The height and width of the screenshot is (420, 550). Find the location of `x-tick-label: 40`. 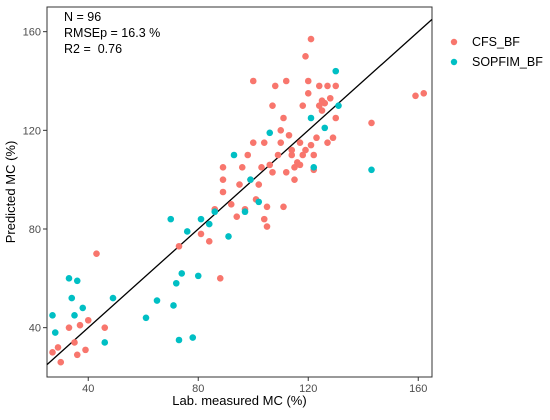

x-tick-label: 40 is located at coordinates (88, 389).